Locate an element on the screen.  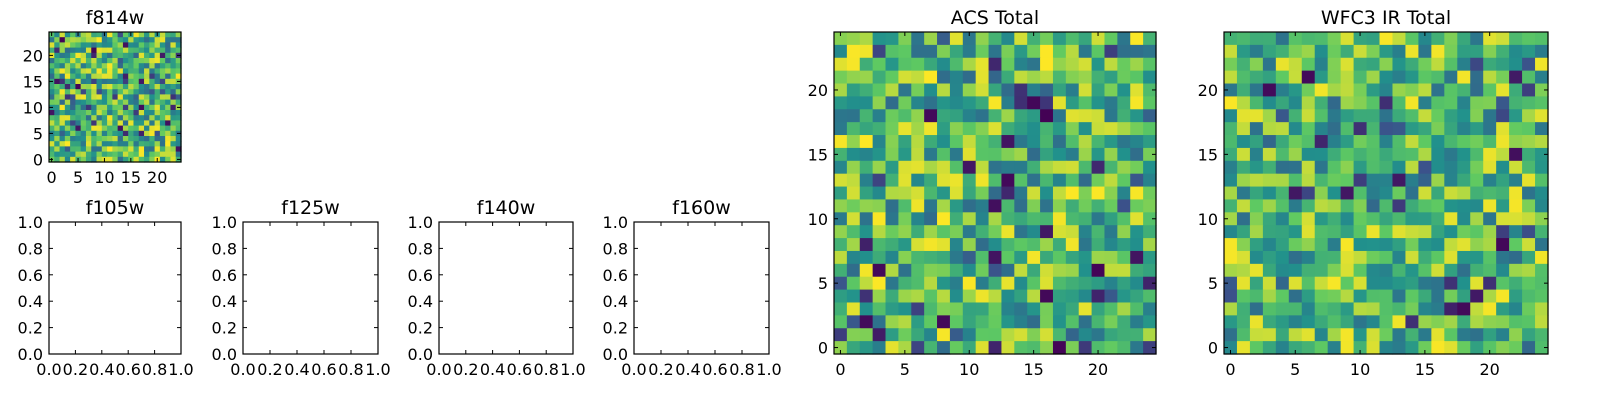
x-tick-label: 0 is located at coordinates (1230, 369).